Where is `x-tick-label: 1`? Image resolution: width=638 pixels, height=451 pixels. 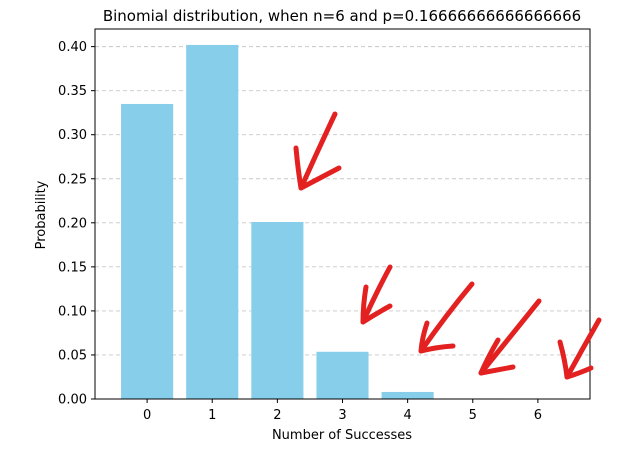 x-tick-label: 1 is located at coordinates (212, 415).